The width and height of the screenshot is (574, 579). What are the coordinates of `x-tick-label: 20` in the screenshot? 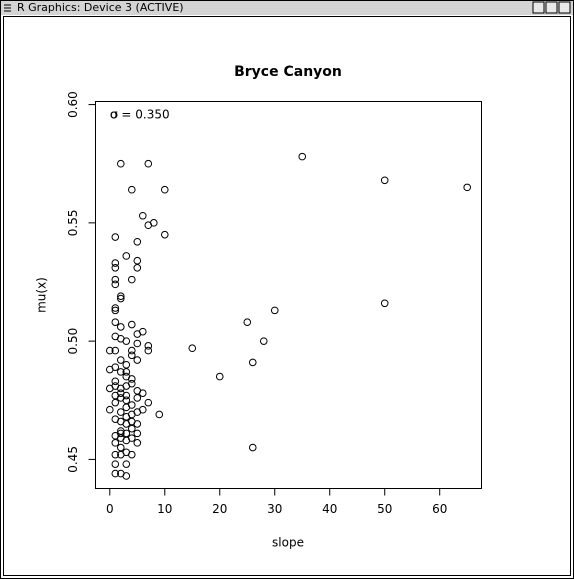 It's located at (219, 509).